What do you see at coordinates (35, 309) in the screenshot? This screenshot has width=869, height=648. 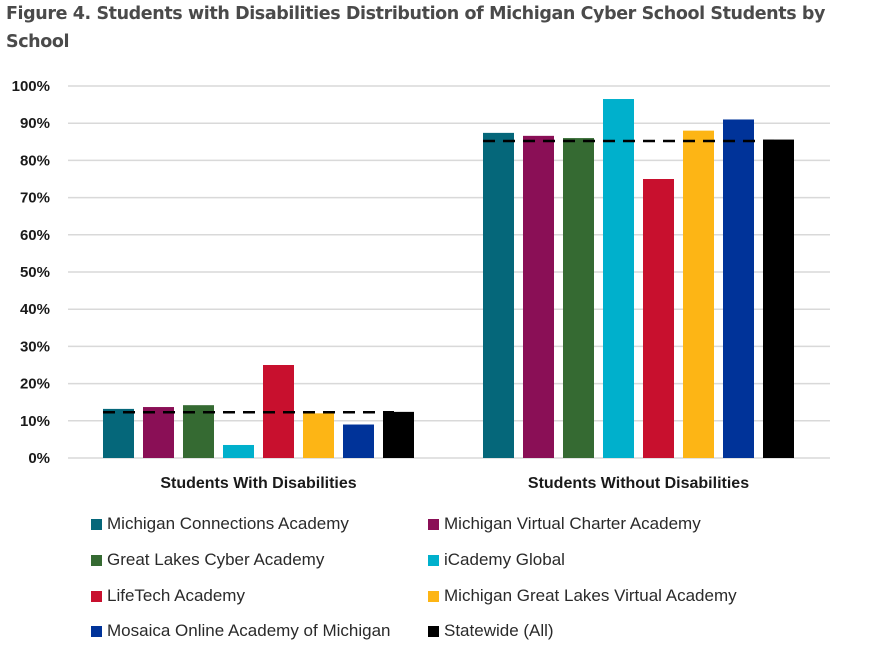 I see `y-tick-label: 40%` at bounding box center [35, 309].